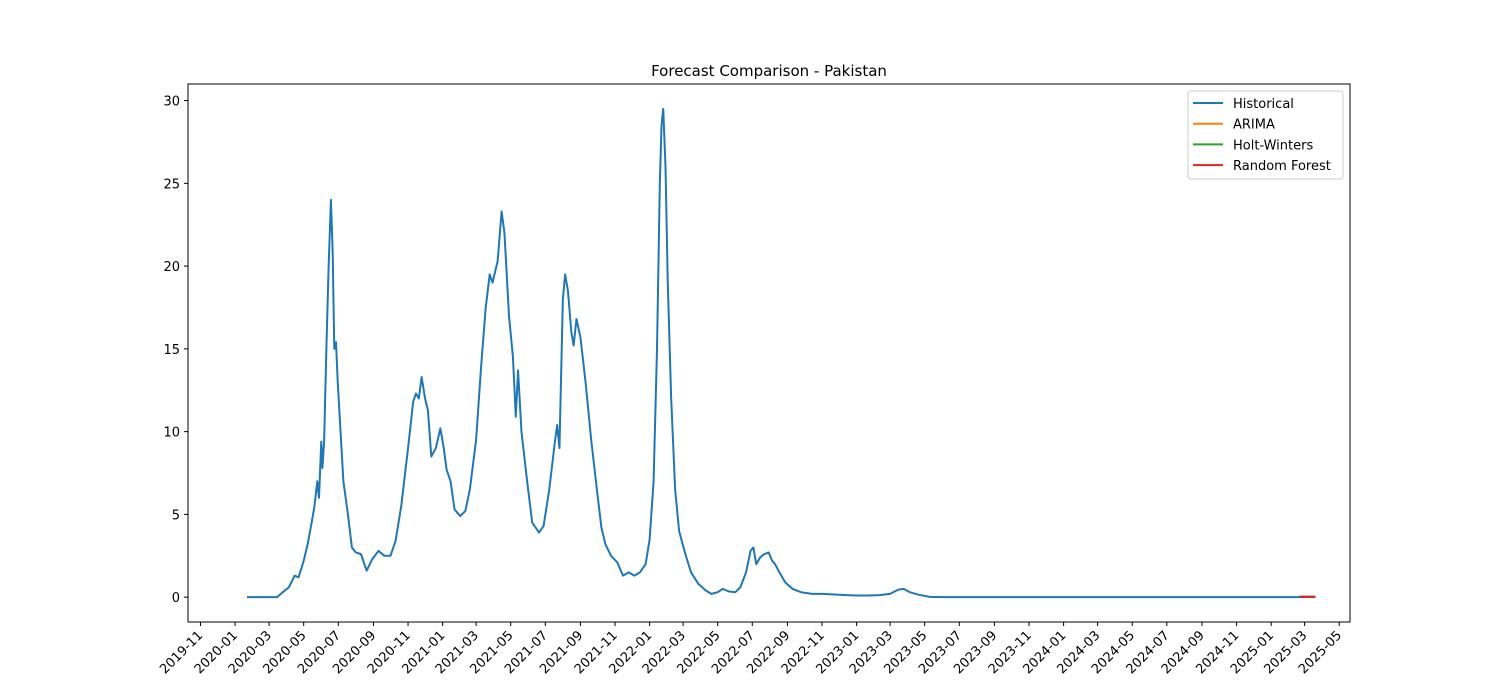  I want to click on y-tick-label: 10, so click(171, 433).